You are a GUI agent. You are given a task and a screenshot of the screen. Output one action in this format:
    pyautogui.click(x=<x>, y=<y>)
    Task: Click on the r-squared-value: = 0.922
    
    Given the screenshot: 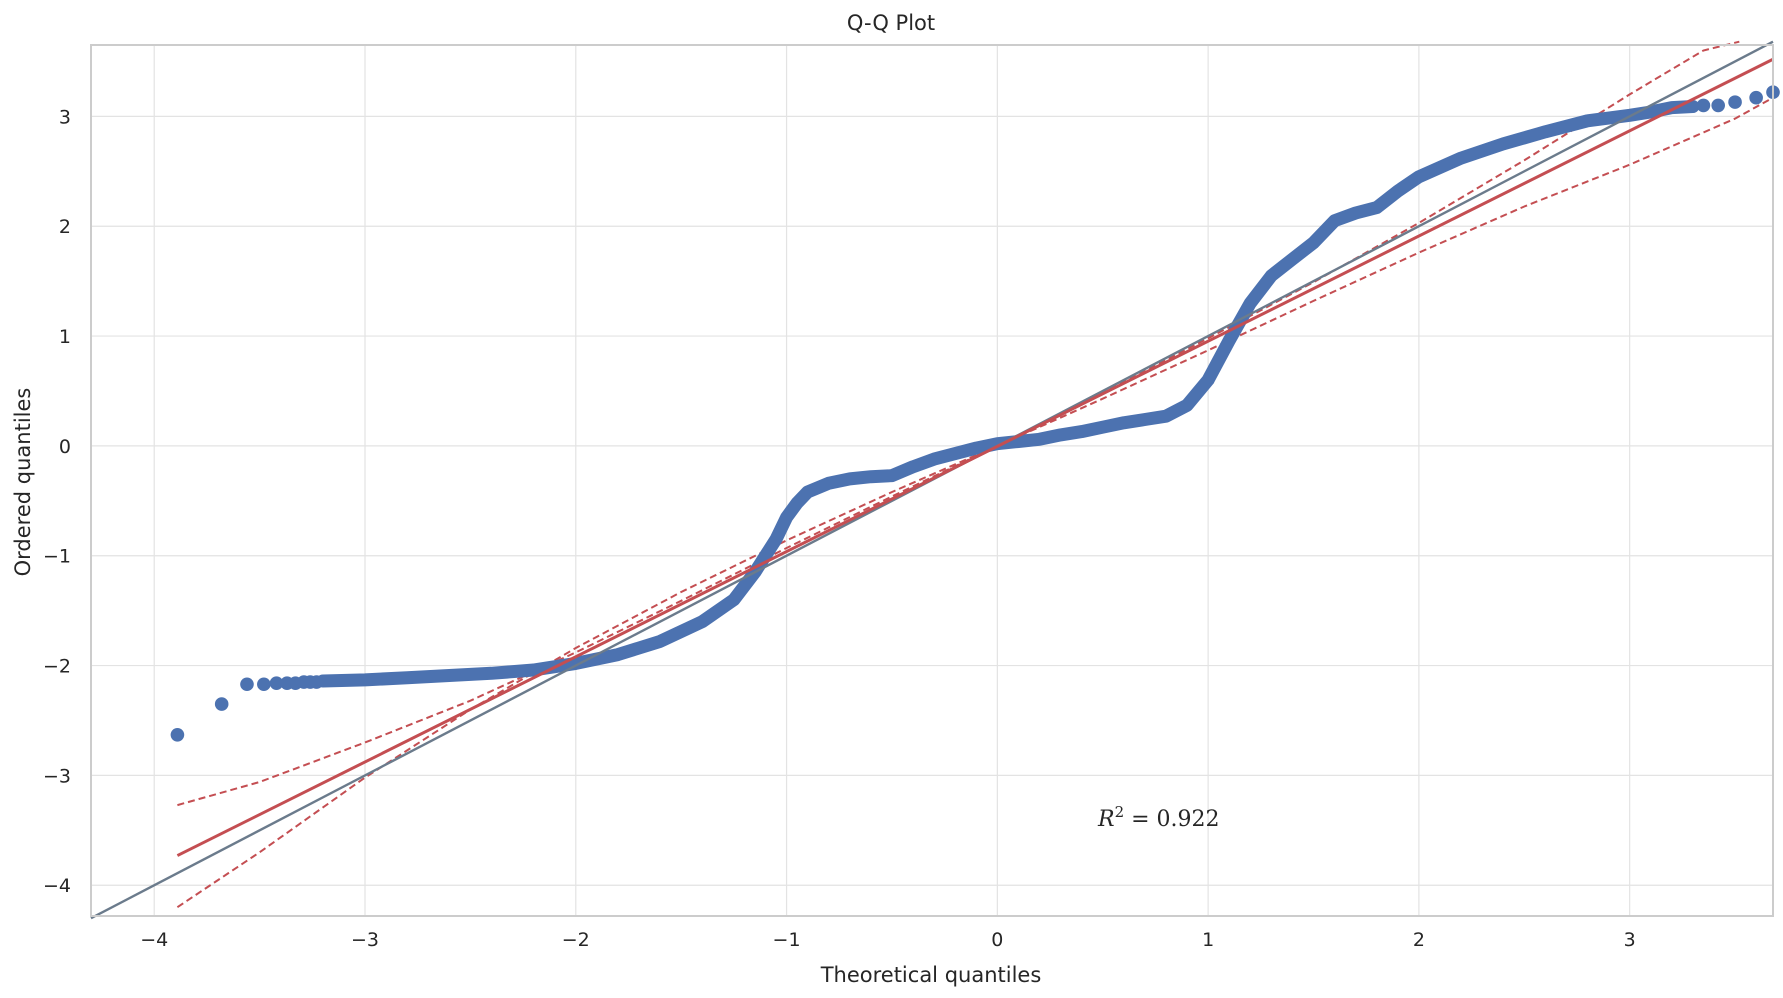 What is the action you would take?
    pyautogui.click(x=1171, y=819)
    